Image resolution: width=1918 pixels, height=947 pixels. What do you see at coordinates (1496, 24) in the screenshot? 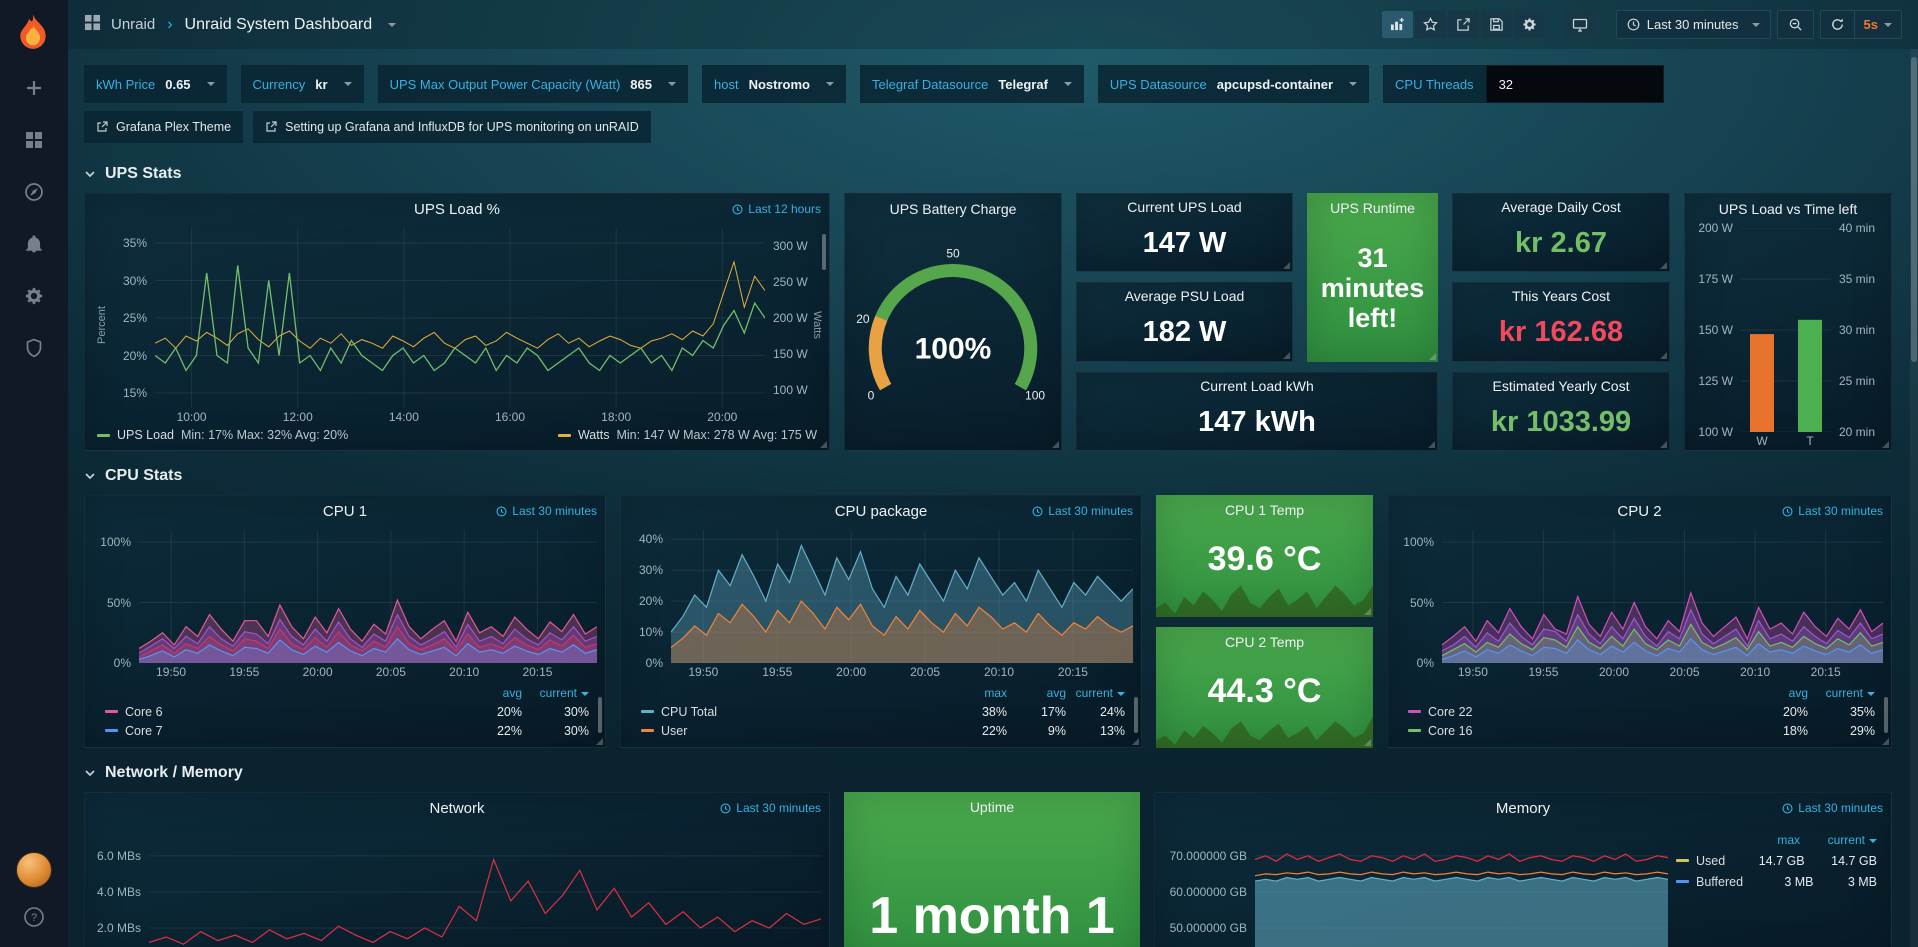
I see `save-button` at bounding box center [1496, 24].